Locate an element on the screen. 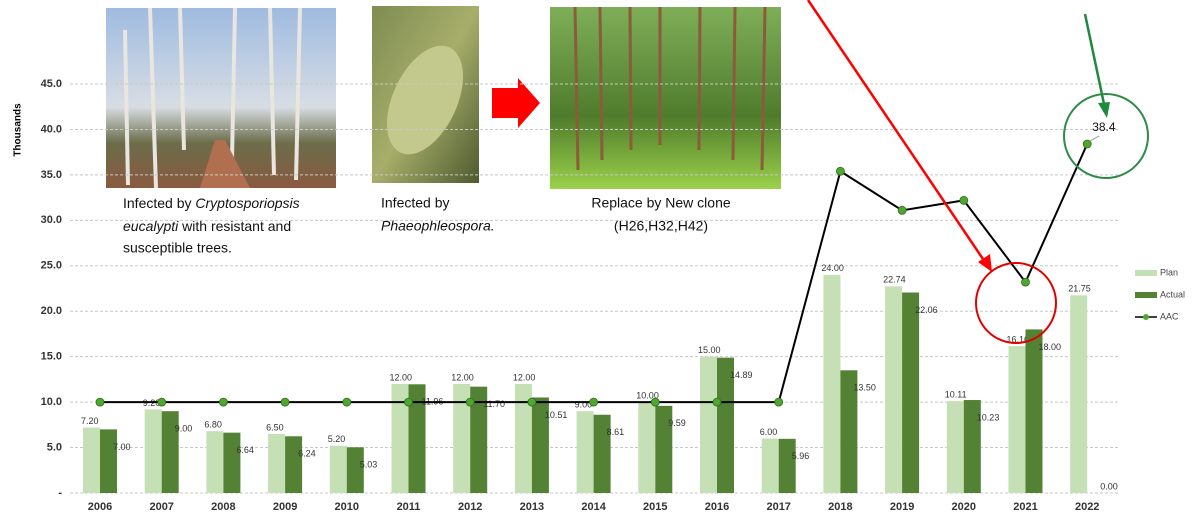 Image resolution: width=1202 pixels, height=524 pixels. legend-label: Plan is located at coordinates (1169, 272).